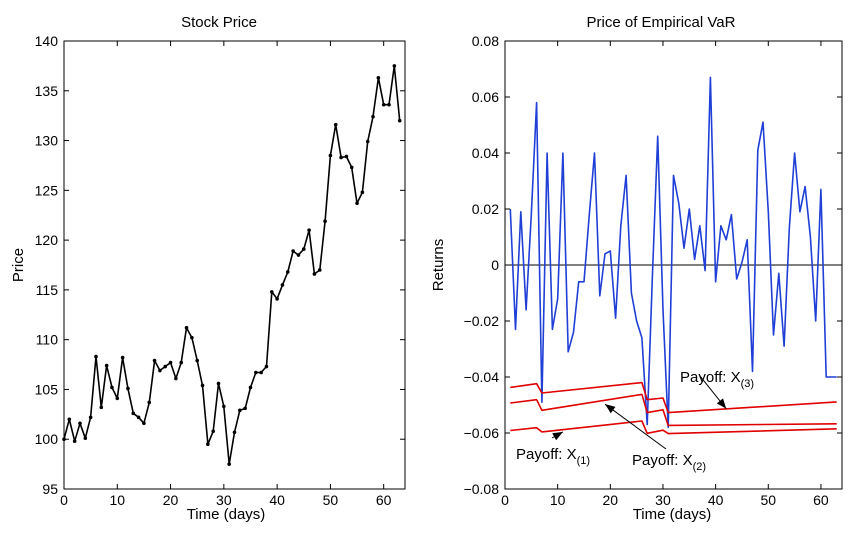 The height and width of the screenshot is (535, 850). I want to click on annot-x1: Payoff: X(1), so click(553, 449).